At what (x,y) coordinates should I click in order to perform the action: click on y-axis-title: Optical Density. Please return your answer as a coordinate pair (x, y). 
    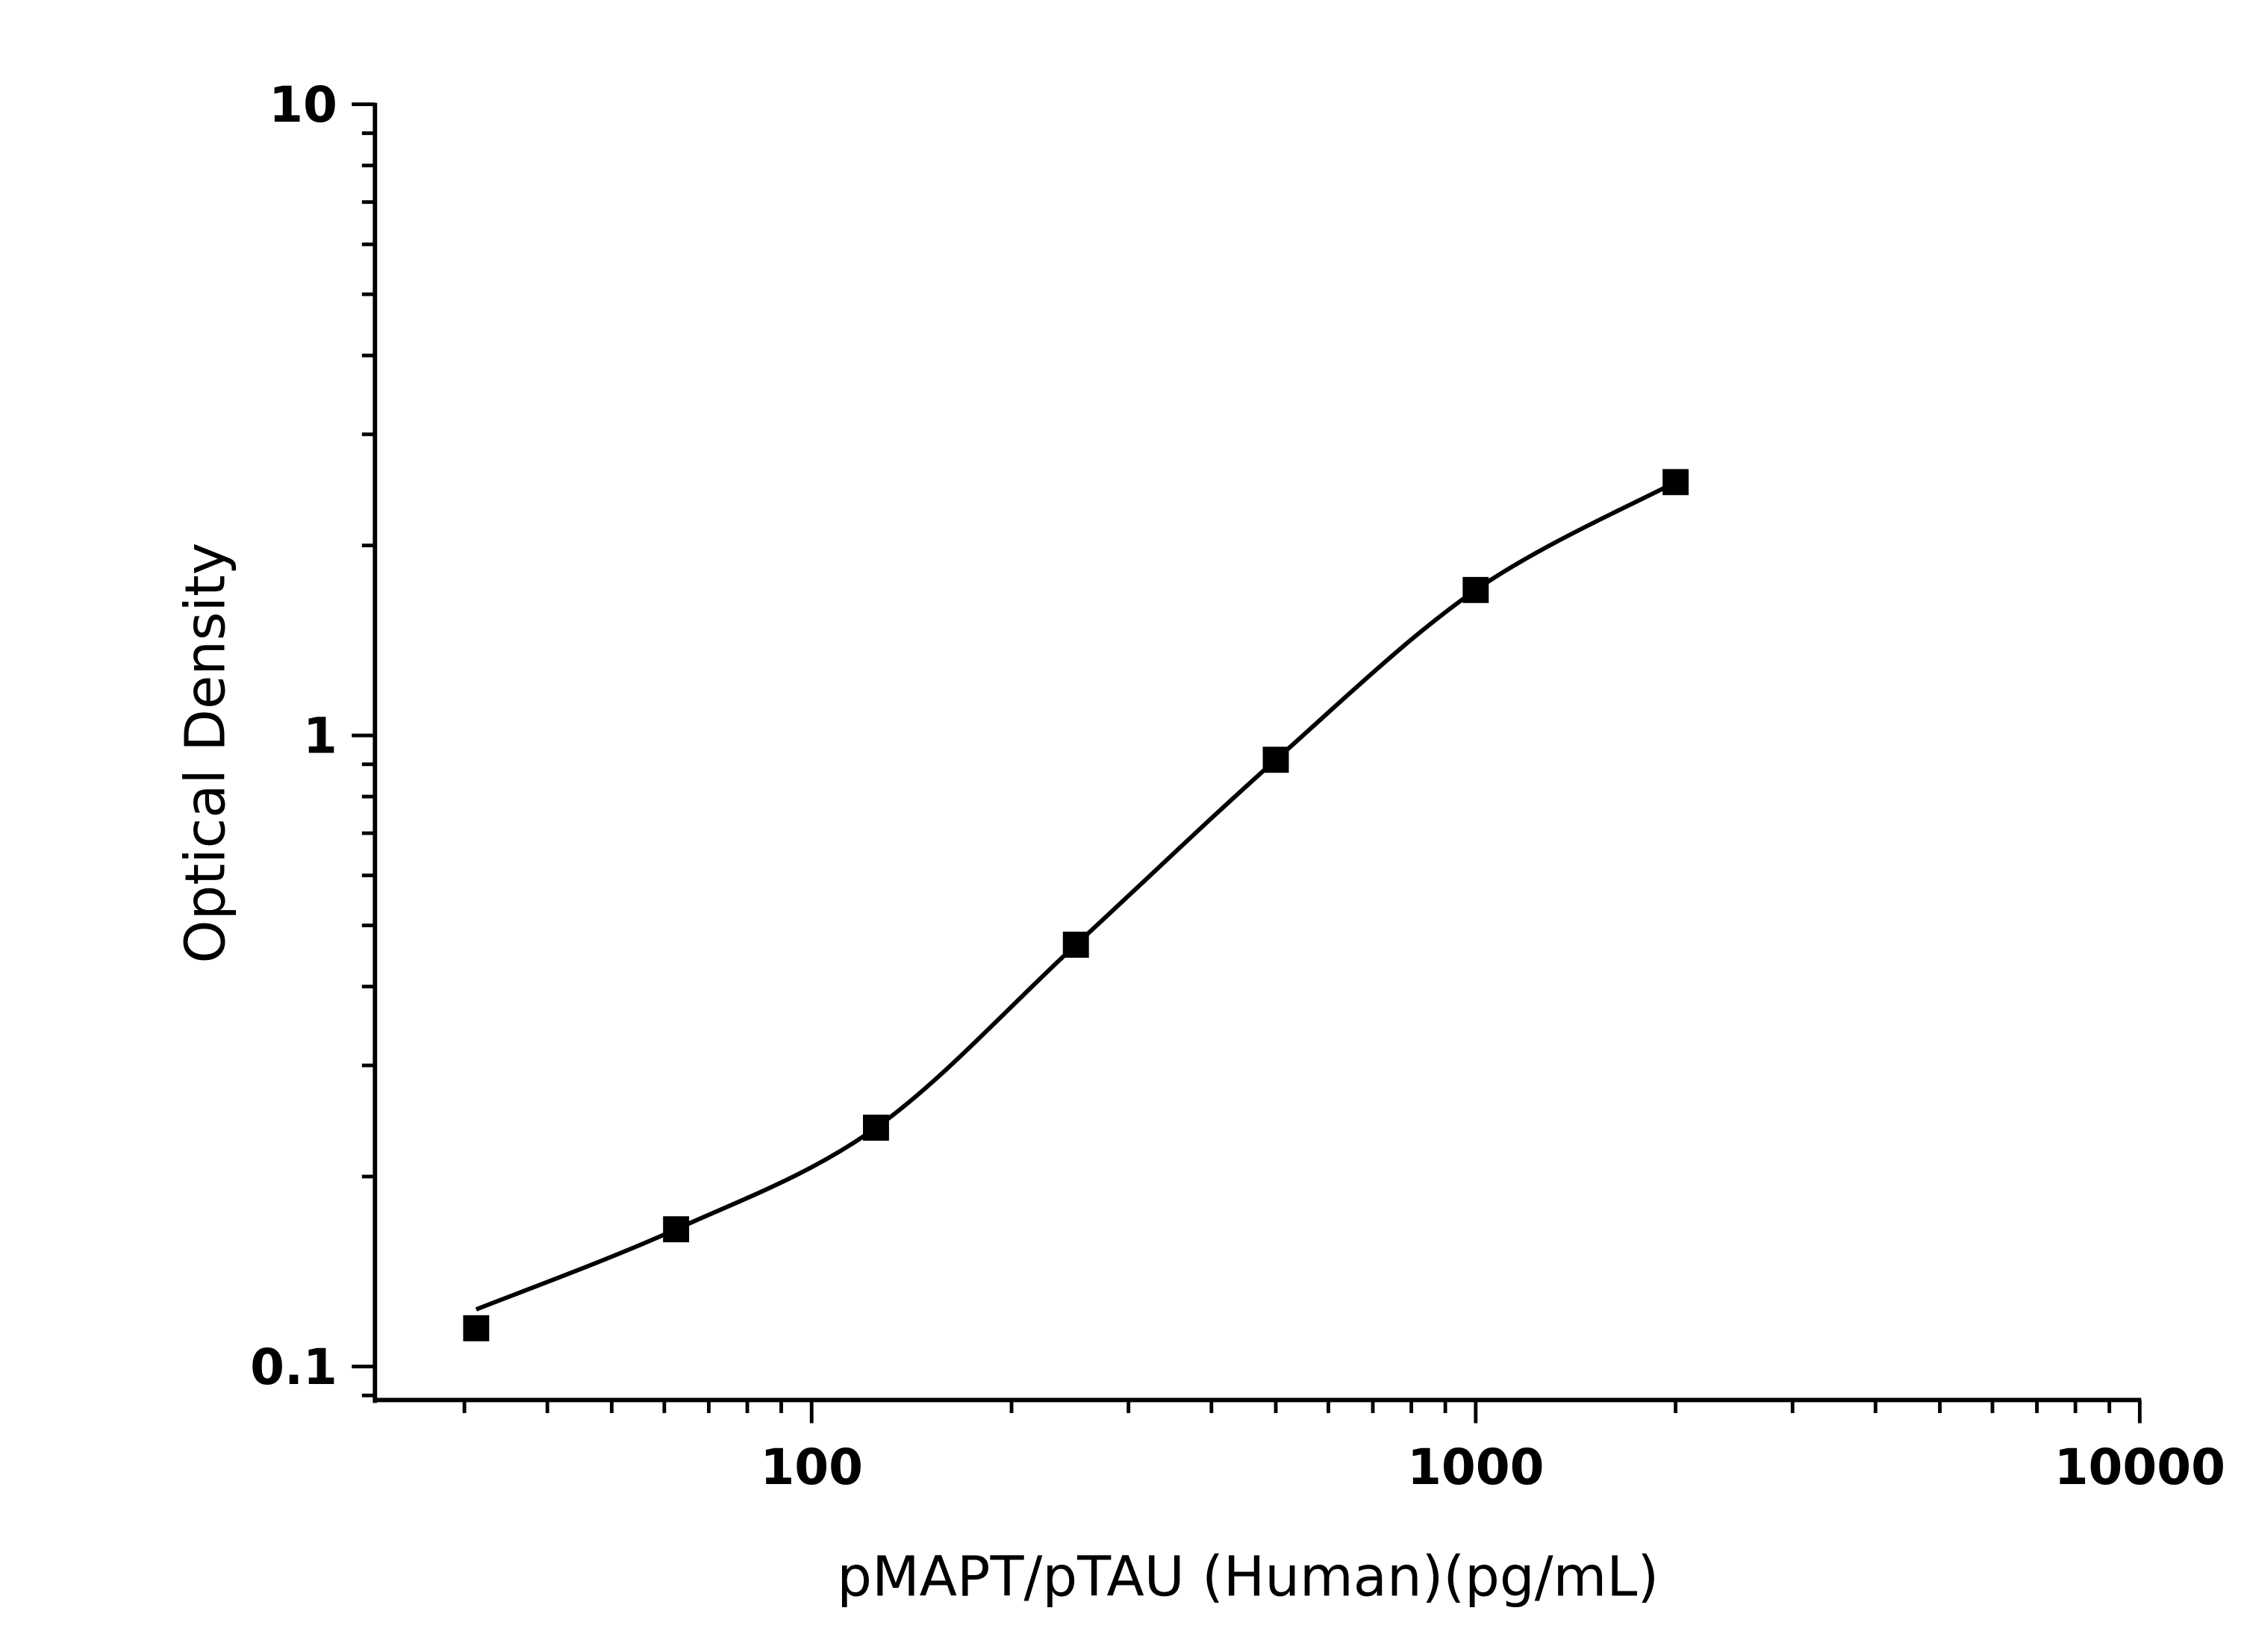
    Looking at the image, I should click on (206, 754).